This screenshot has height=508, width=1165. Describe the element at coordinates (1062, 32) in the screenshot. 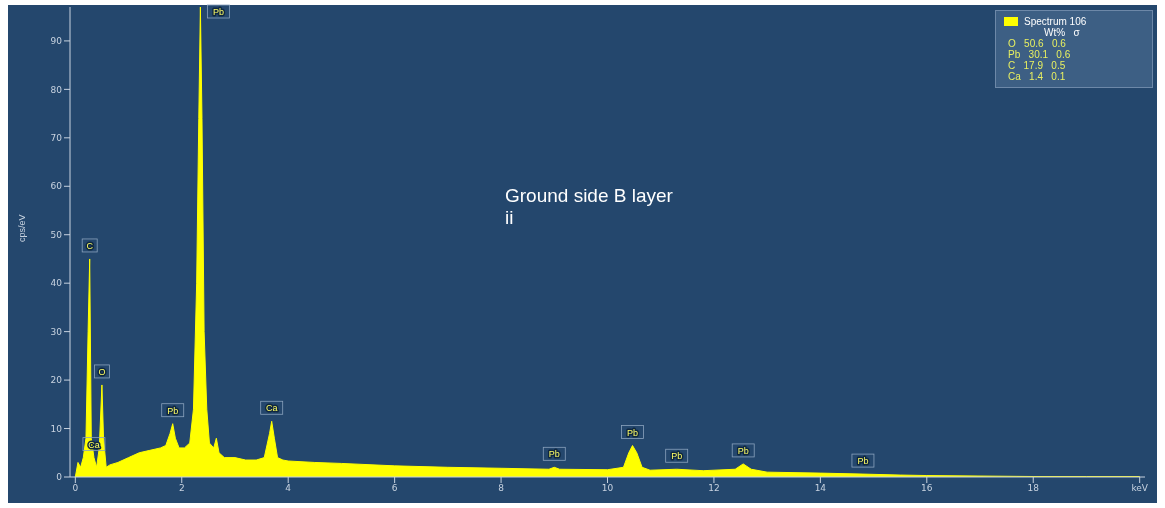

I see `annotation: Wt% σ` at that location.